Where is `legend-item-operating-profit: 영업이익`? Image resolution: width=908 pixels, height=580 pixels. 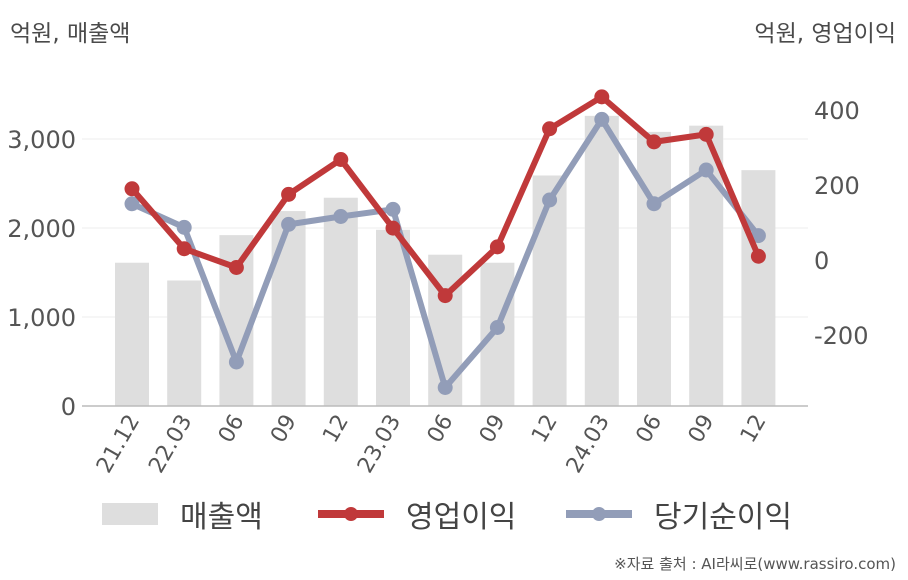 legend-item-operating-profit: 영업이익 is located at coordinates (417, 514).